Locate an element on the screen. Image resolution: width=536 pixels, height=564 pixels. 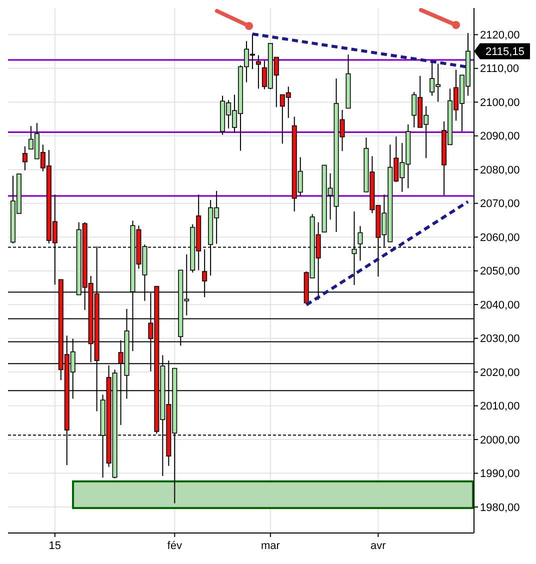
y-tick-label: 2010,00 is located at coordinates (500, 406).